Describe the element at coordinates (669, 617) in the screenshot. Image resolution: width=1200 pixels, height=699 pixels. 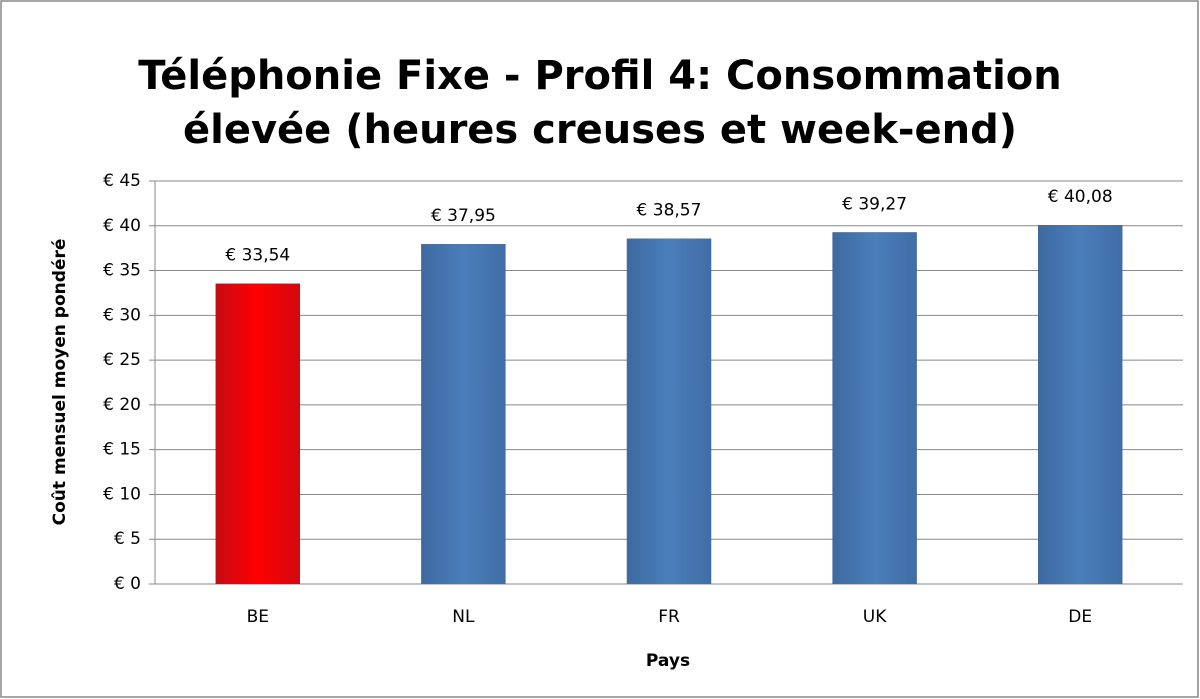
I see `x-tick-label: FR` at that location.